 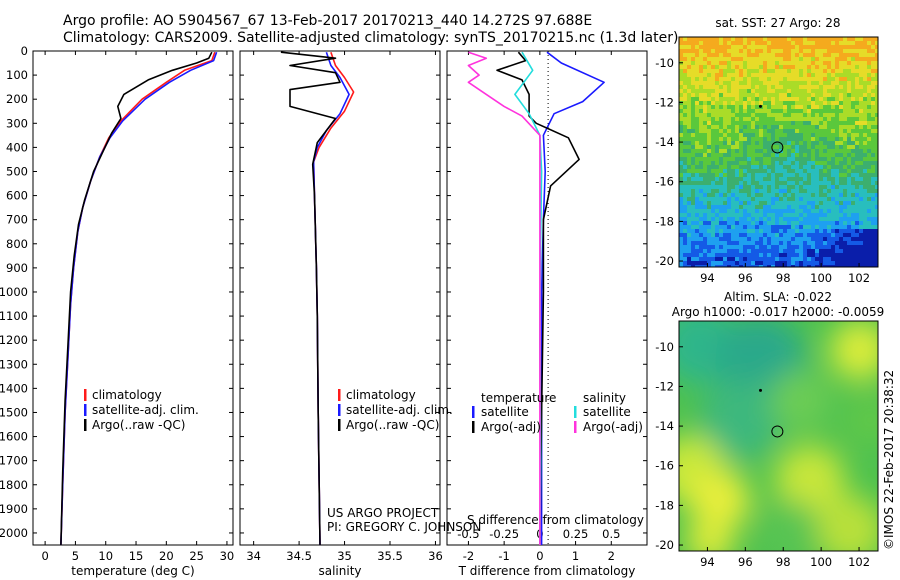 What do you see at coordinates (664, 545) in the screenshot?
I see `map-y-tick-label: -20` at bounding box center [664, 545].